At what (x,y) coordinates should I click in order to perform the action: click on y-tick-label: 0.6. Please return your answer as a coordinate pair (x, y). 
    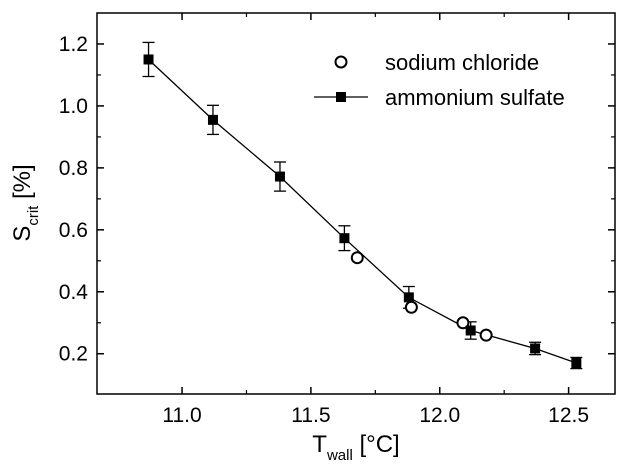
    Looking at the image, I should click on (73, 230).